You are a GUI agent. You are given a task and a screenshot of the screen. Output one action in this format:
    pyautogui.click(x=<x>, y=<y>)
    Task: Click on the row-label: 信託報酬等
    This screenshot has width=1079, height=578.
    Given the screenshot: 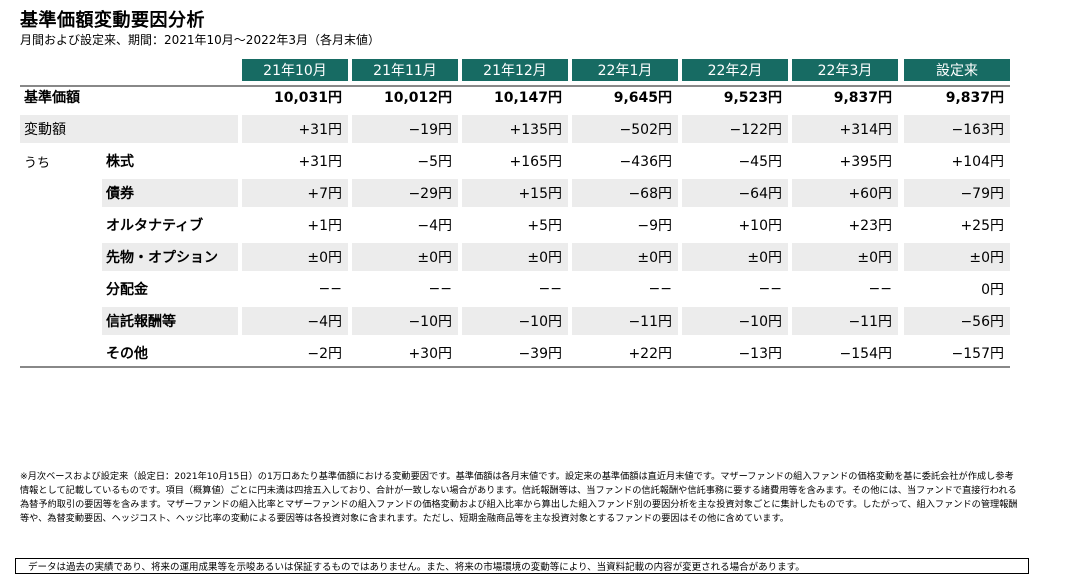 What is the action you would take?
    pyautogui.click(x=170, y=321)
    